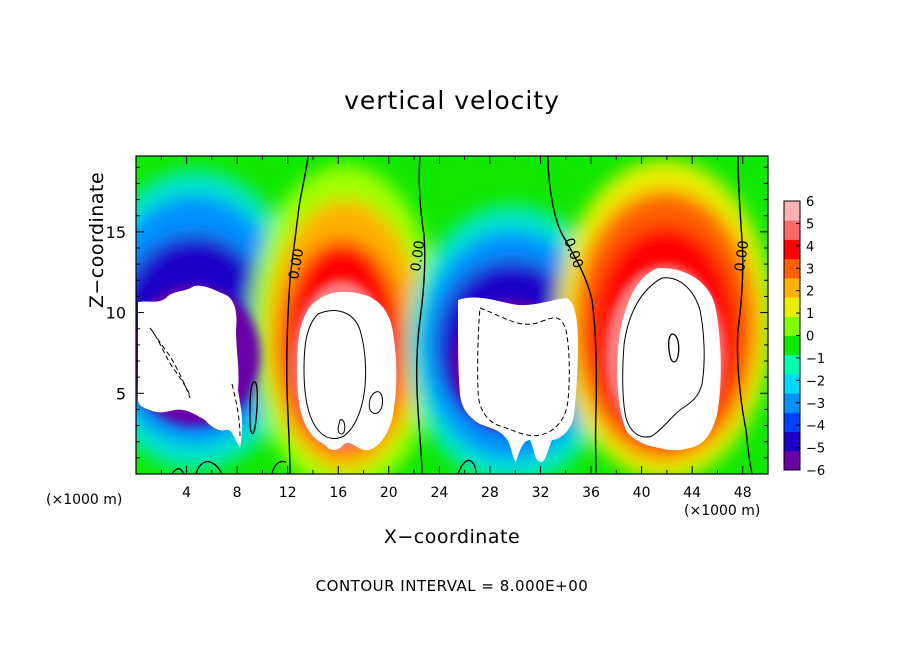 The width and height of the screenshot is (904, 654). Describe the element at coordinates (810, 337) in the screenshot. I see `colorbar-tick-label: 0` at that location.